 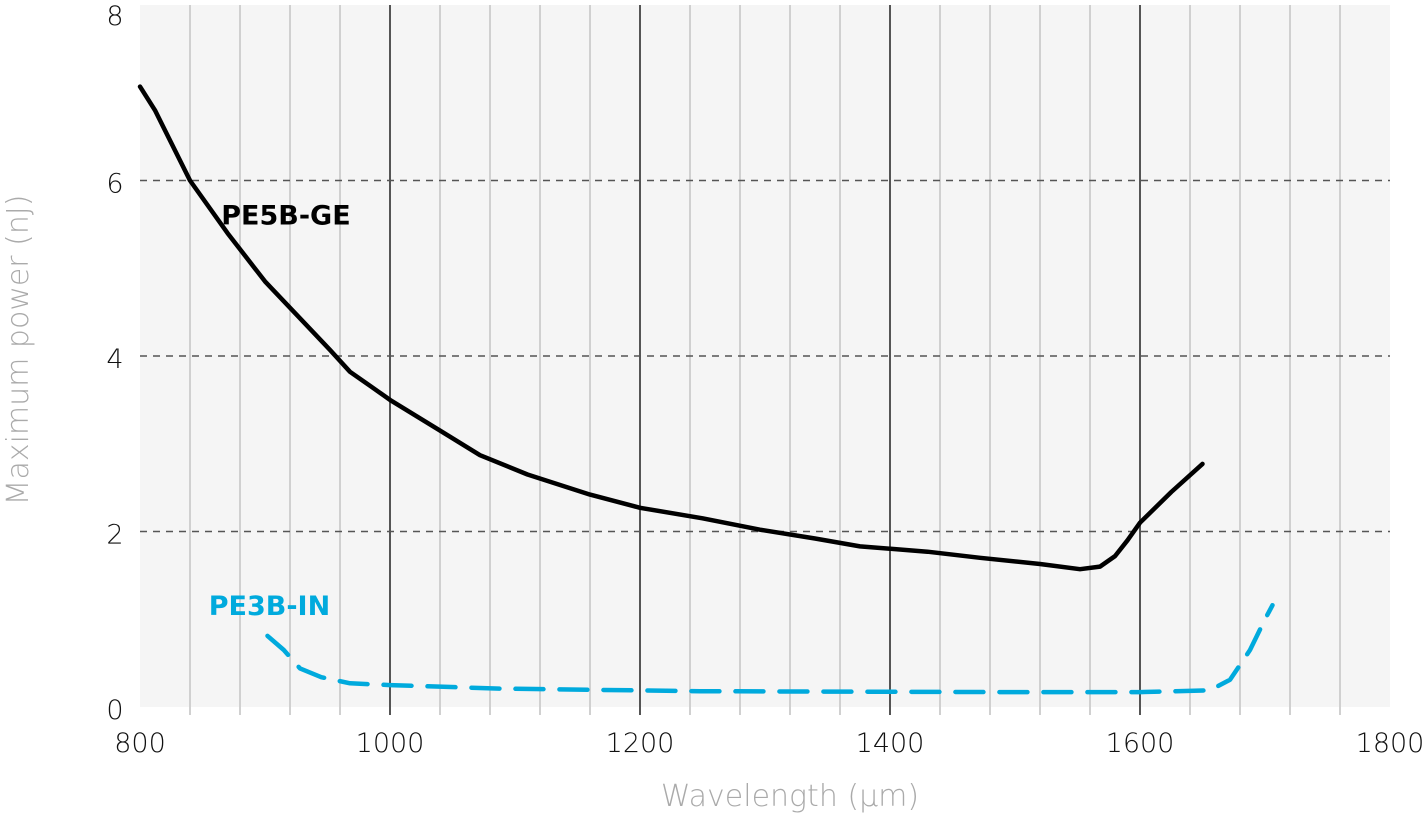 What do you see at coordinates (390, 743) in the screenshot?
I see `x-tick-label: 1000` at bounding box center [390, 743].